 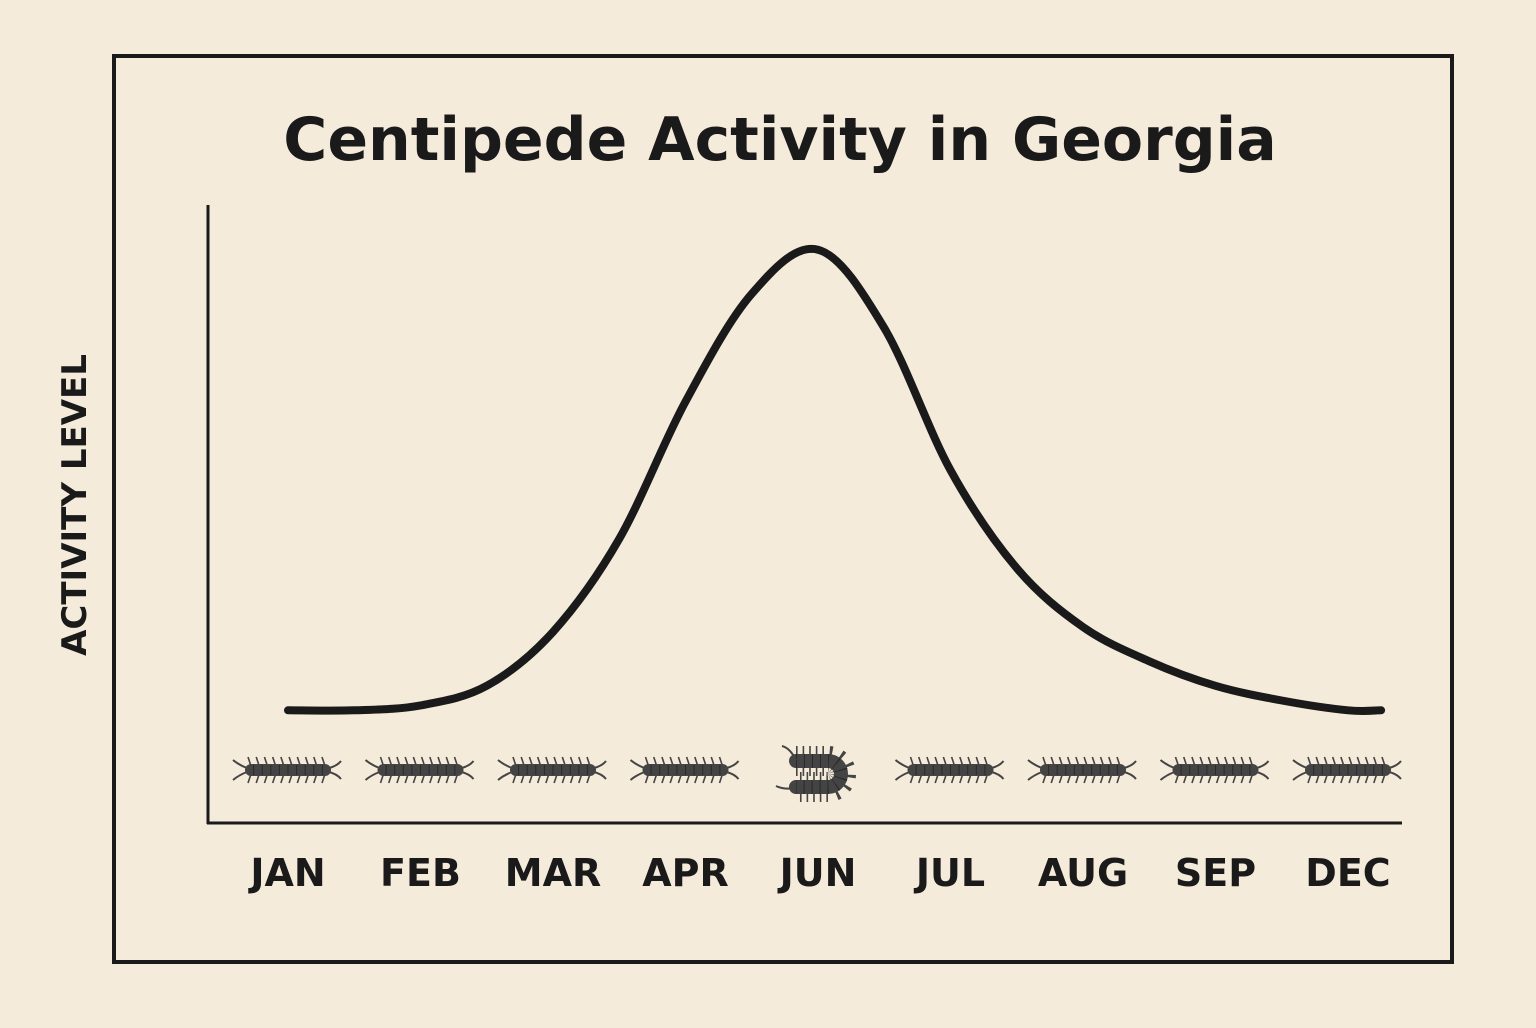 I want to click on x-tick-label-dec: DEC, so click(x=1347, y=873).